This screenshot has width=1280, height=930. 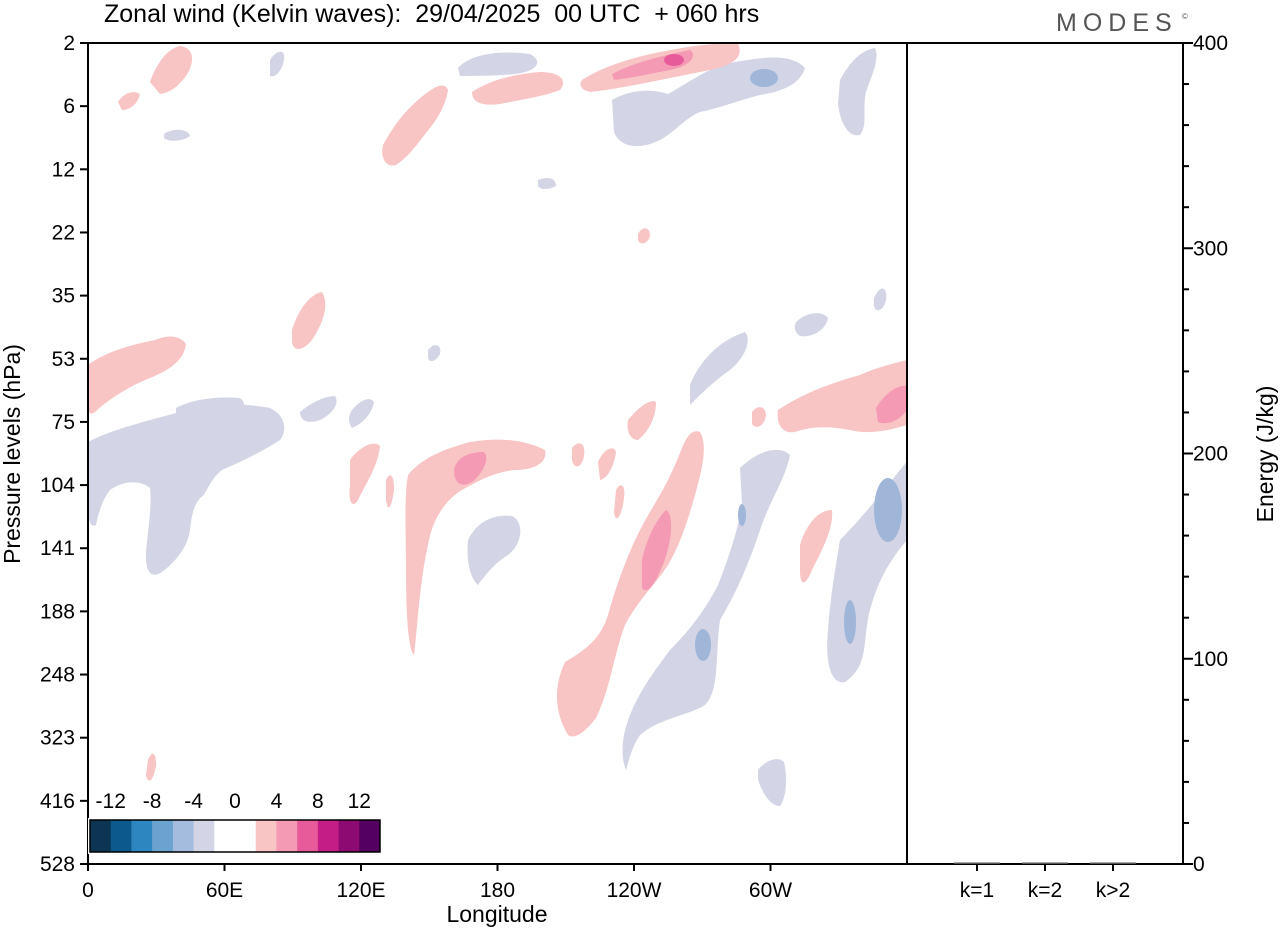 I want to click on colorbar-label: 8, so click(x=318, y=801).